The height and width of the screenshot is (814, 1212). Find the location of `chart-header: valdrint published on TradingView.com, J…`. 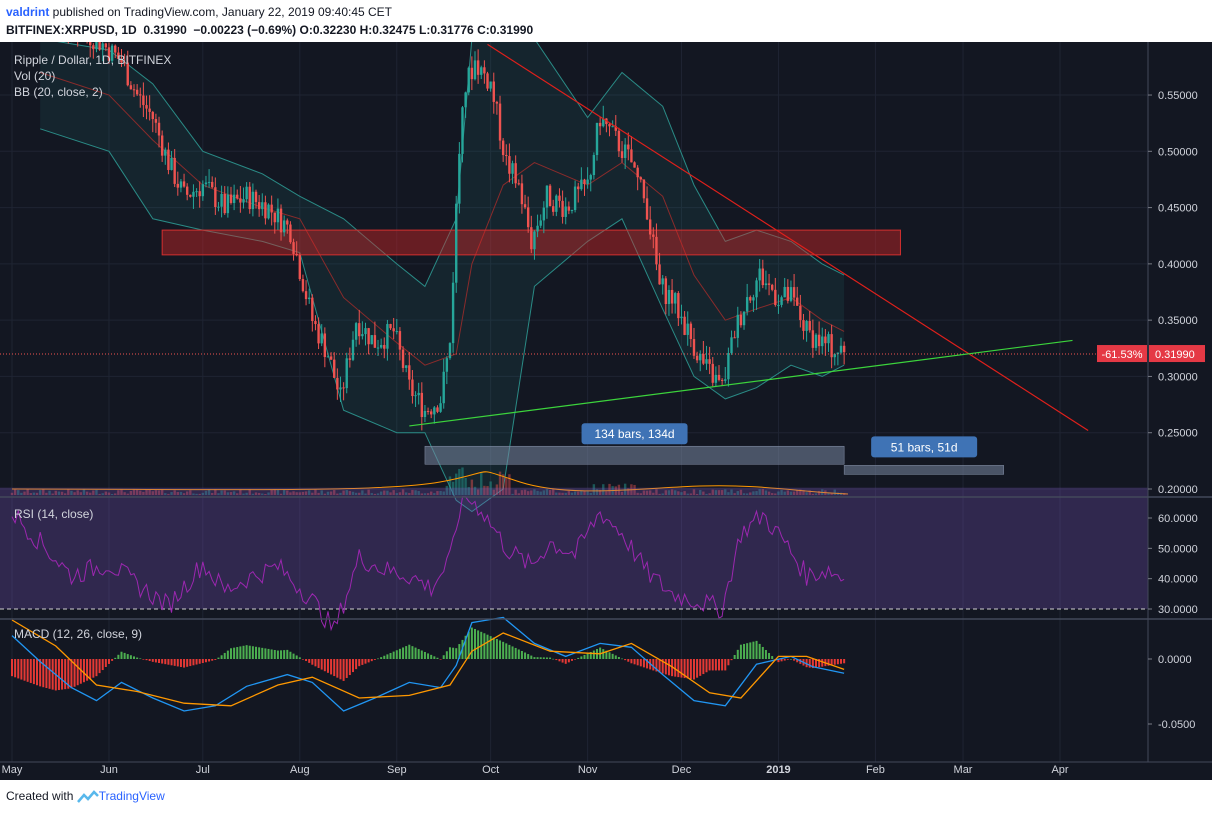

chart-header: valdrint published on TradingView.com, J… is located at coordinates (606, 21).